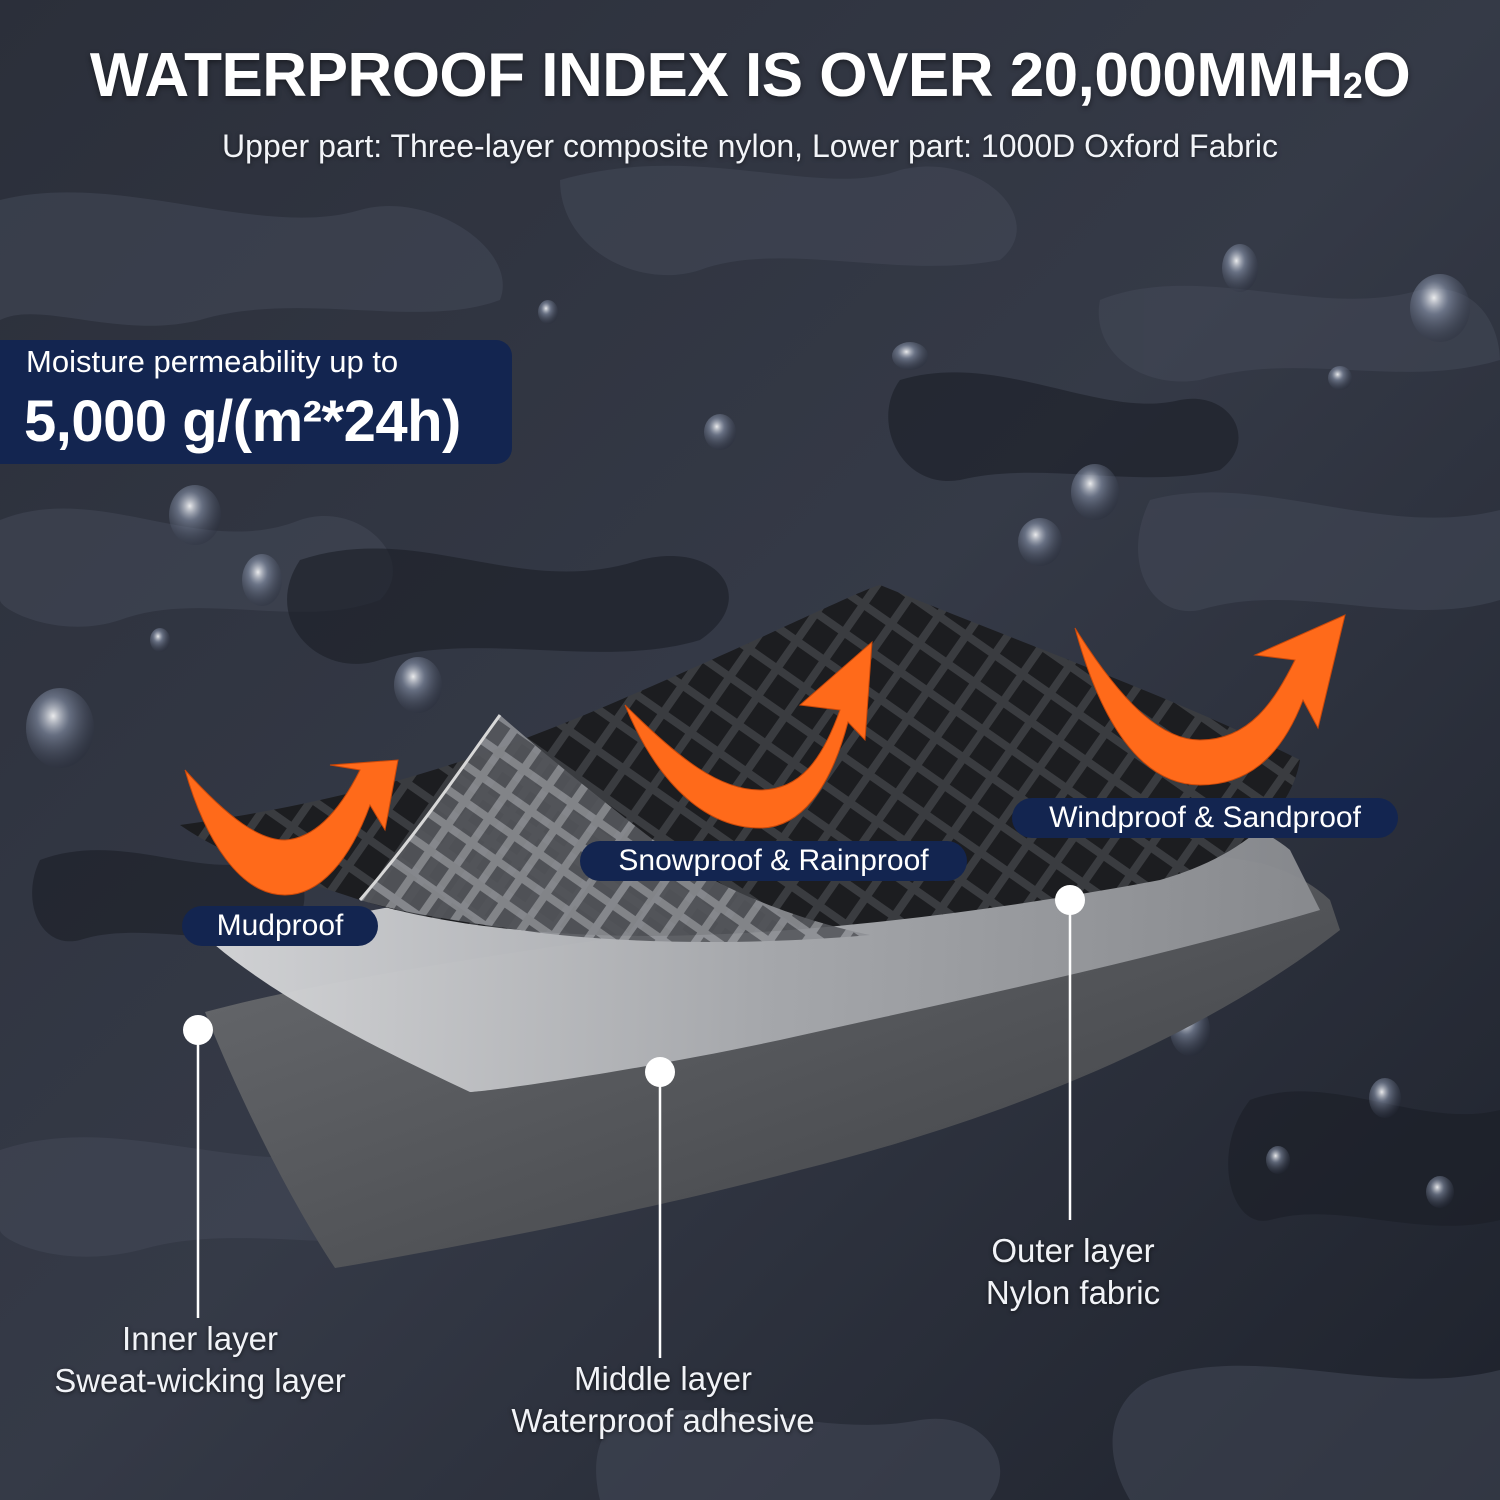 The height and width of the screenshot is (1500, 1500). Describe the element at coordinates (200, 1380) in the screenshot. I see `inner-layer-desc: Sweat-wicking layer` at that location.